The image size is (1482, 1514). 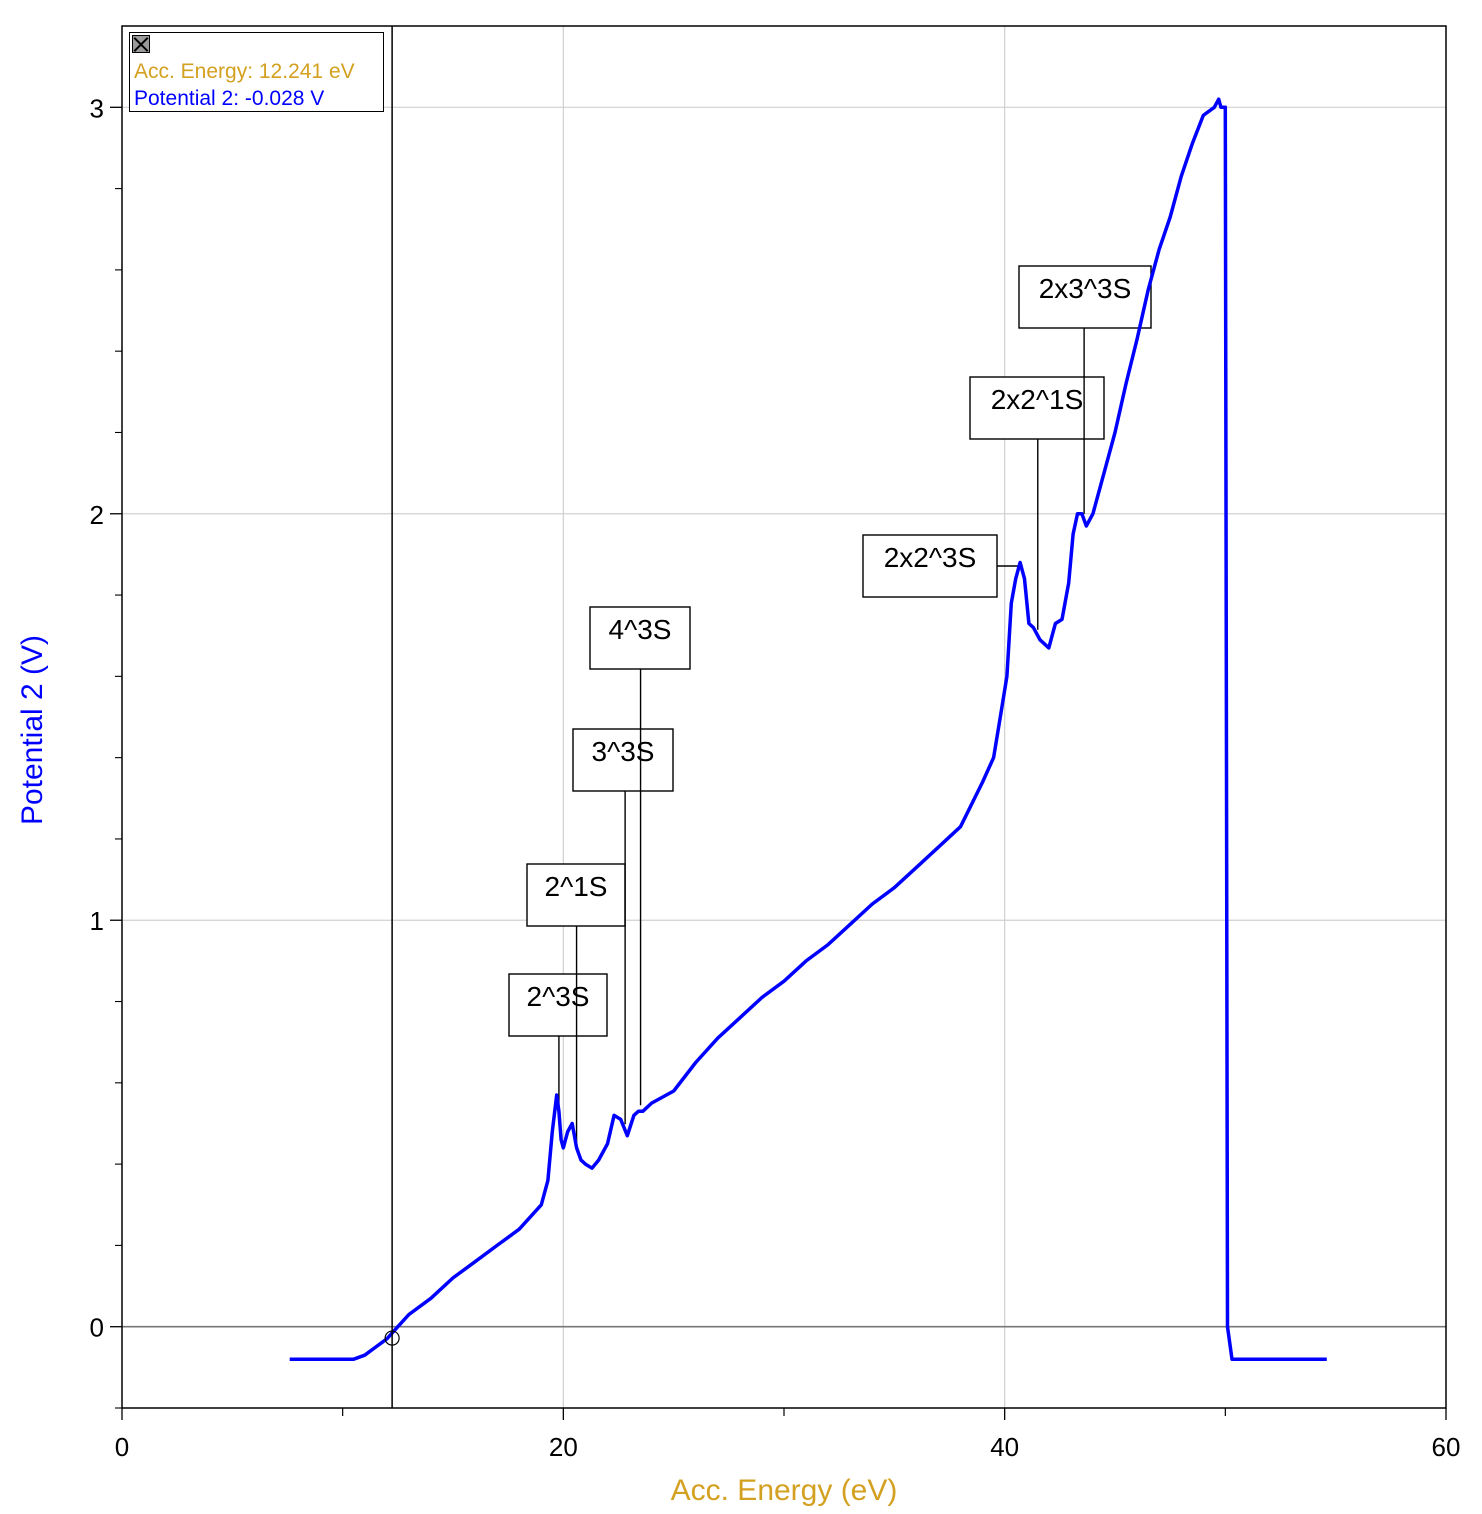 What do you see at coordinates (930, 557) in the screenshot?
I see `annotation-label: 2x2^3S` at bounding box center [930, 557].